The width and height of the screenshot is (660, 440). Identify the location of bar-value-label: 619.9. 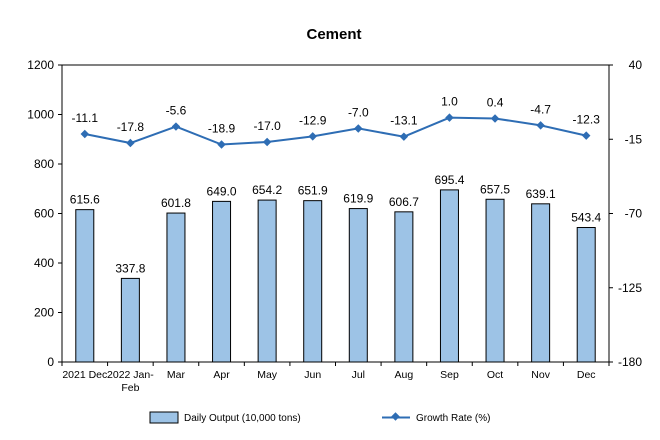
(358, 199).